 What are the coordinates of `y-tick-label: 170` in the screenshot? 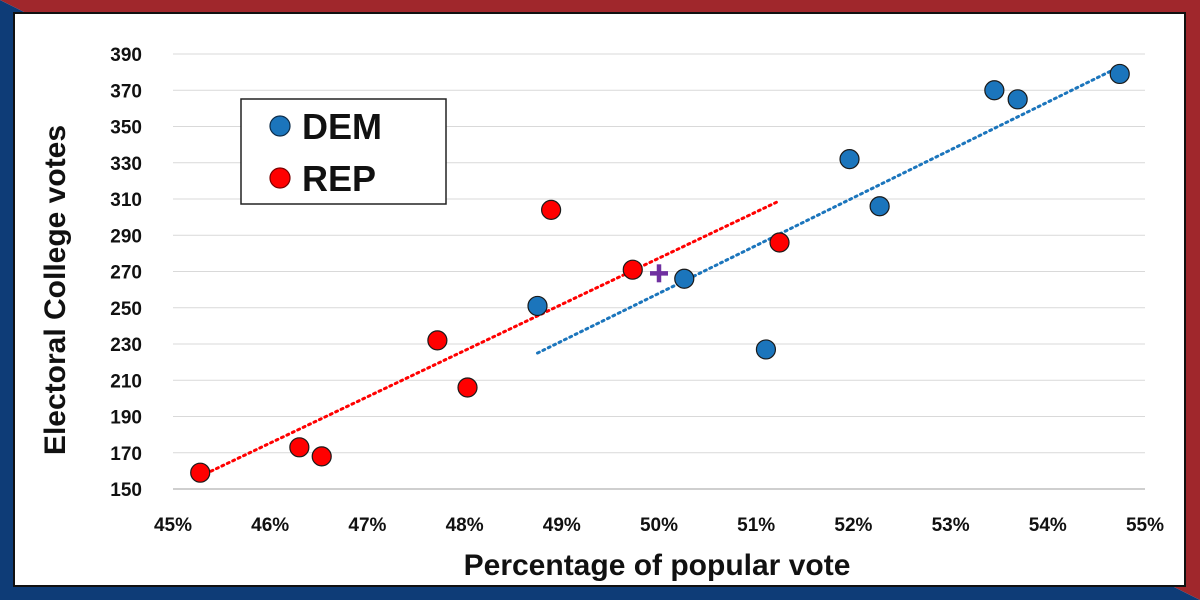 It's located at (126, 454).